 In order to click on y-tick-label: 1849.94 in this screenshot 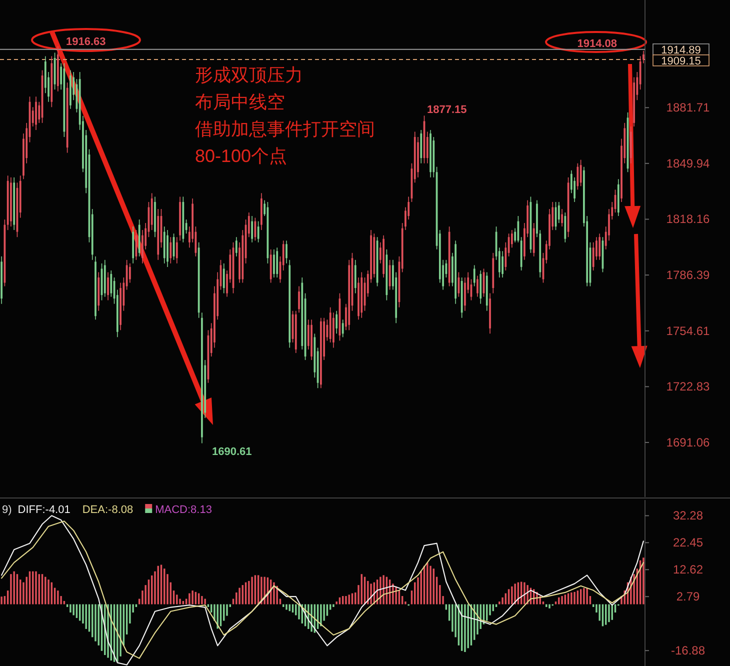, I will do `click(688, 163)`.